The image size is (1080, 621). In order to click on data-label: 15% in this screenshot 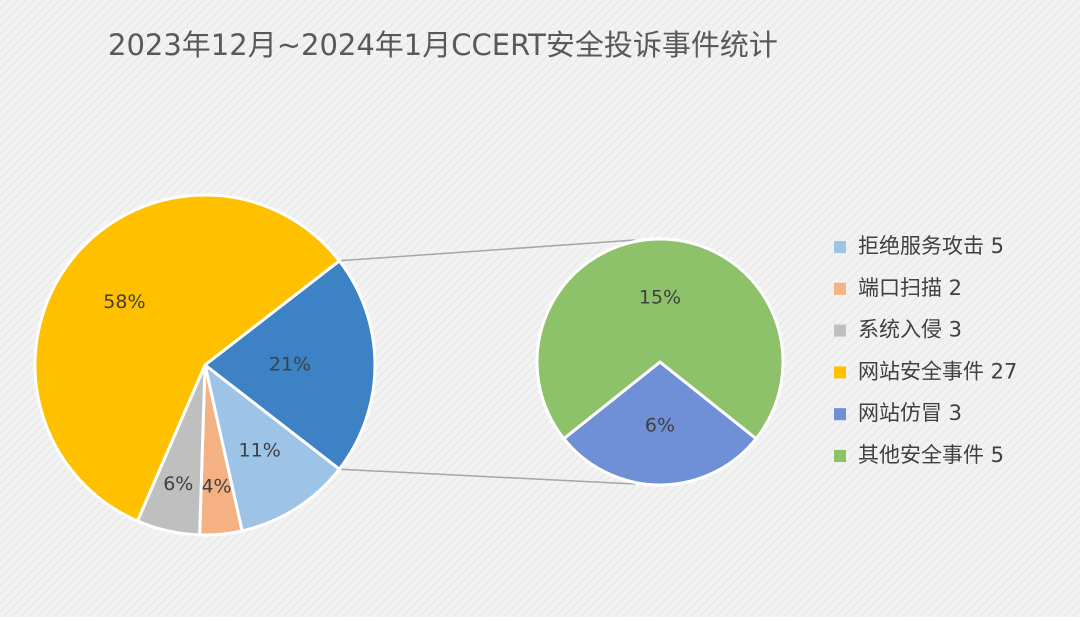, I will do `click(660, 298)`.